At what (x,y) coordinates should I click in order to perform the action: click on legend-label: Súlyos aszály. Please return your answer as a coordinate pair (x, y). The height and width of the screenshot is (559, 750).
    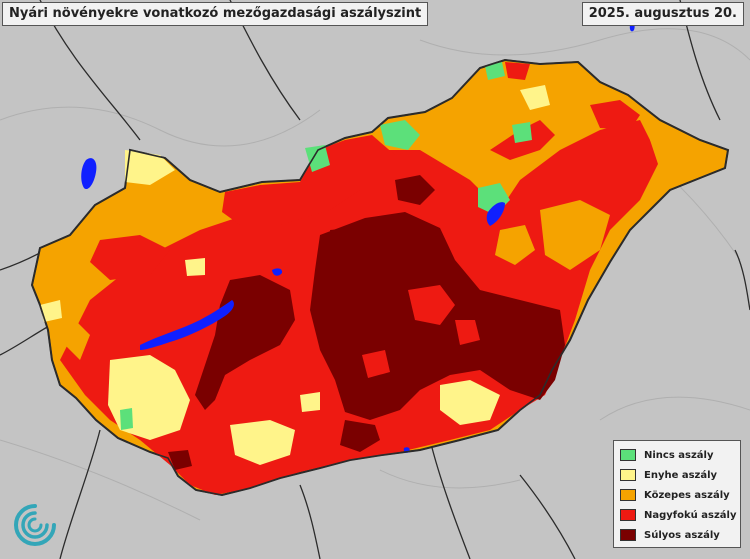
    Looking at the image, I should click on (682, 535).